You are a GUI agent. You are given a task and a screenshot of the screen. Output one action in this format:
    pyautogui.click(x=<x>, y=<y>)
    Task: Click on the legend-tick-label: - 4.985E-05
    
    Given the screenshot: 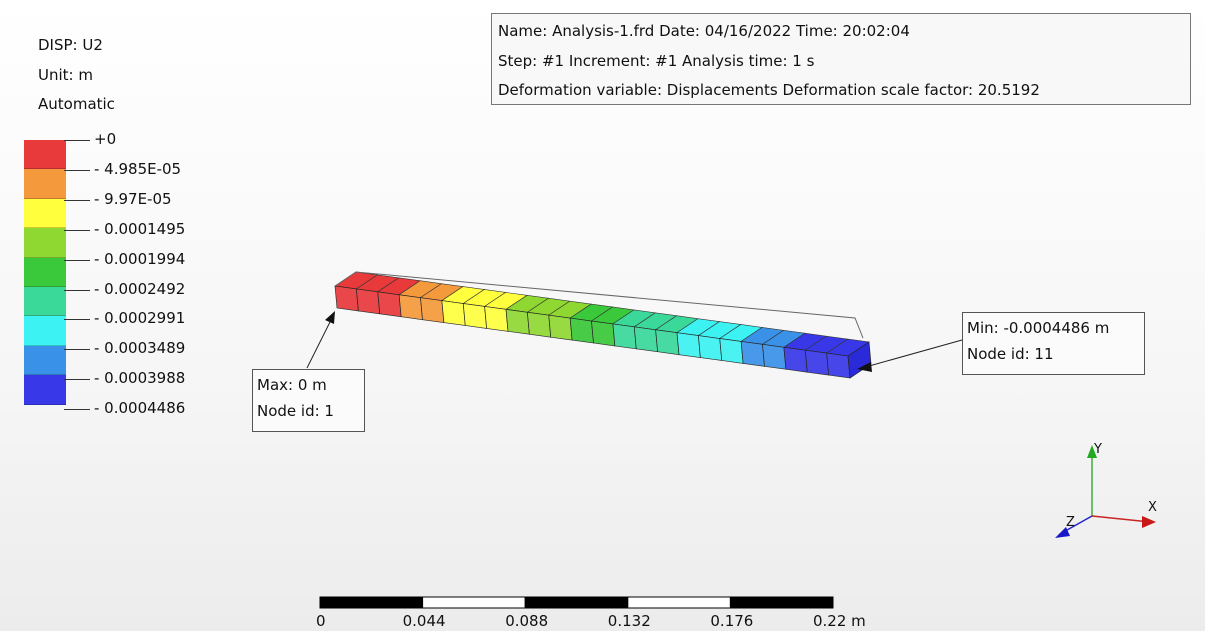 What is the action you would take?
    pyautogui.click(x=138, y=168)
    